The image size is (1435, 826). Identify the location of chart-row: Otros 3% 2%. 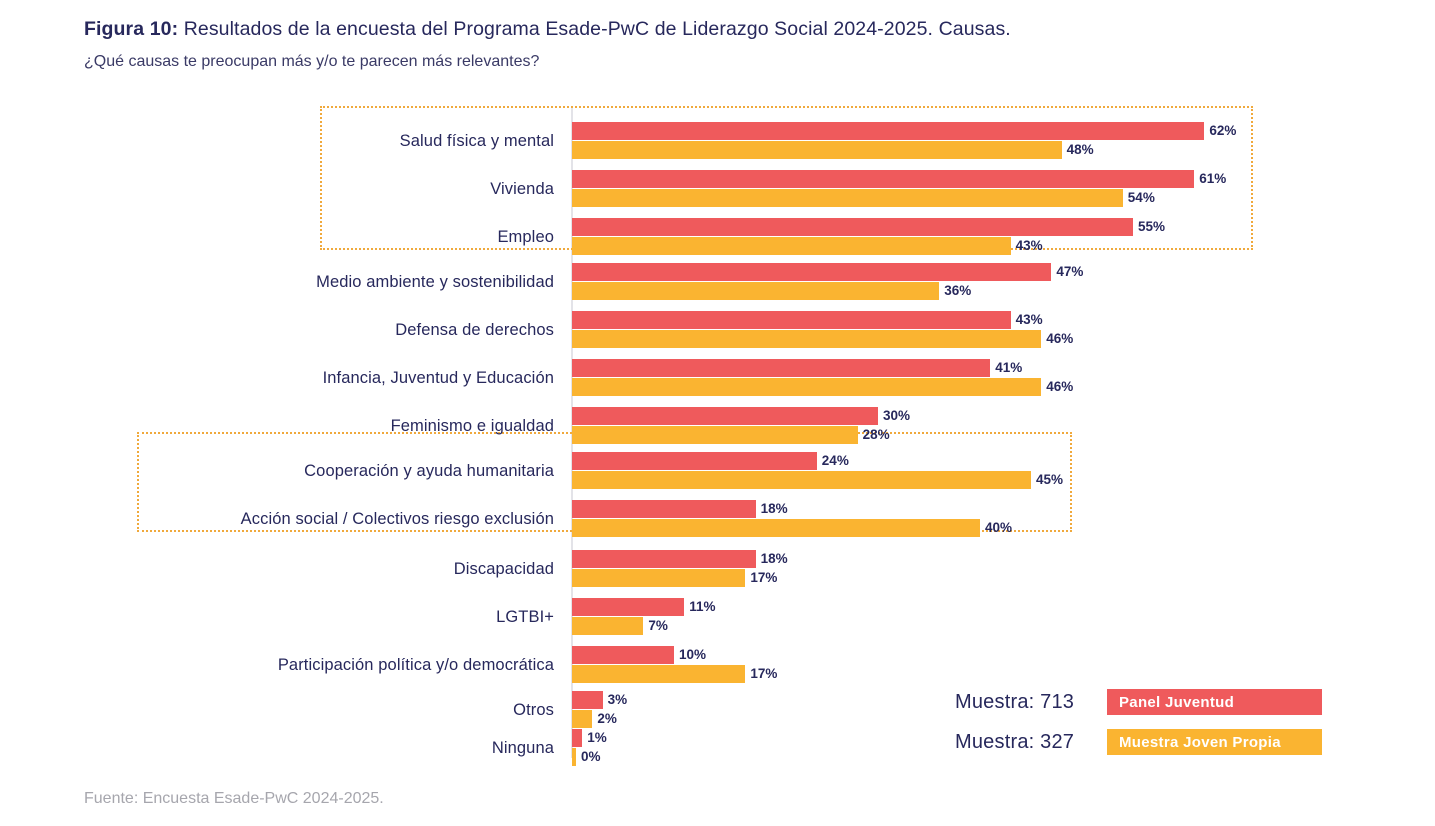
(717, 710).